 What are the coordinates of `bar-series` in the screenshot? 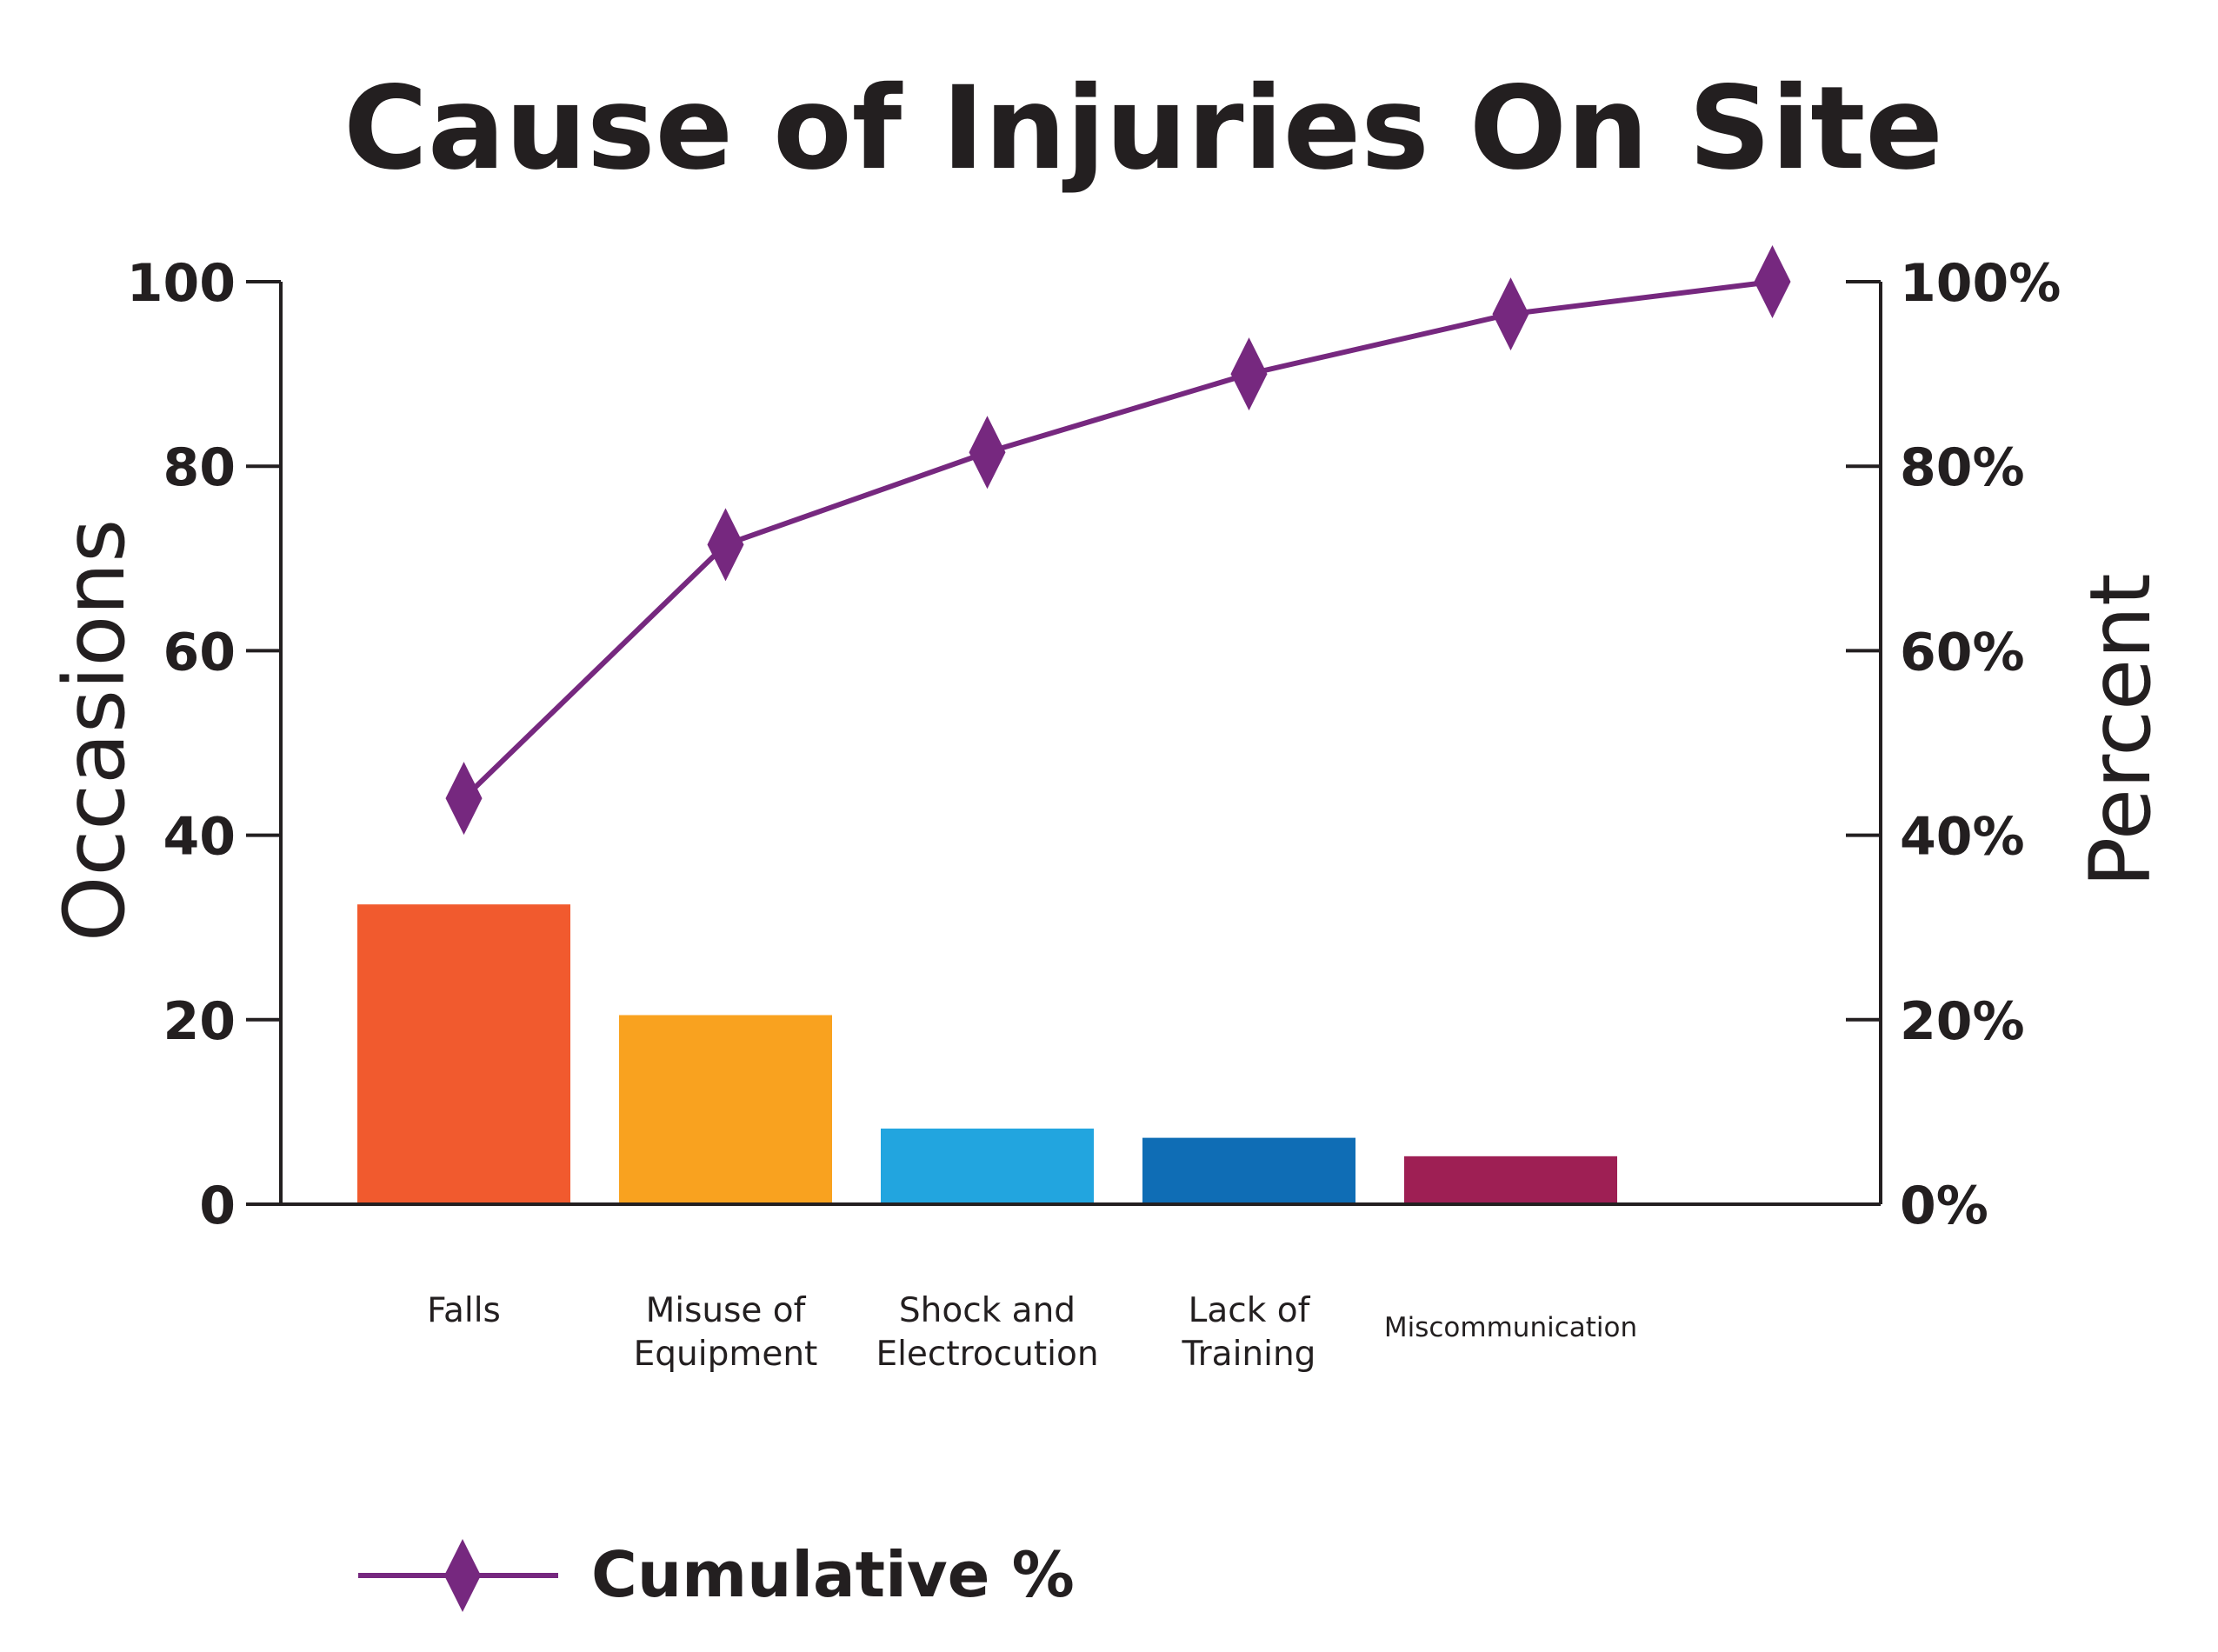 It's located at (987, 1054).